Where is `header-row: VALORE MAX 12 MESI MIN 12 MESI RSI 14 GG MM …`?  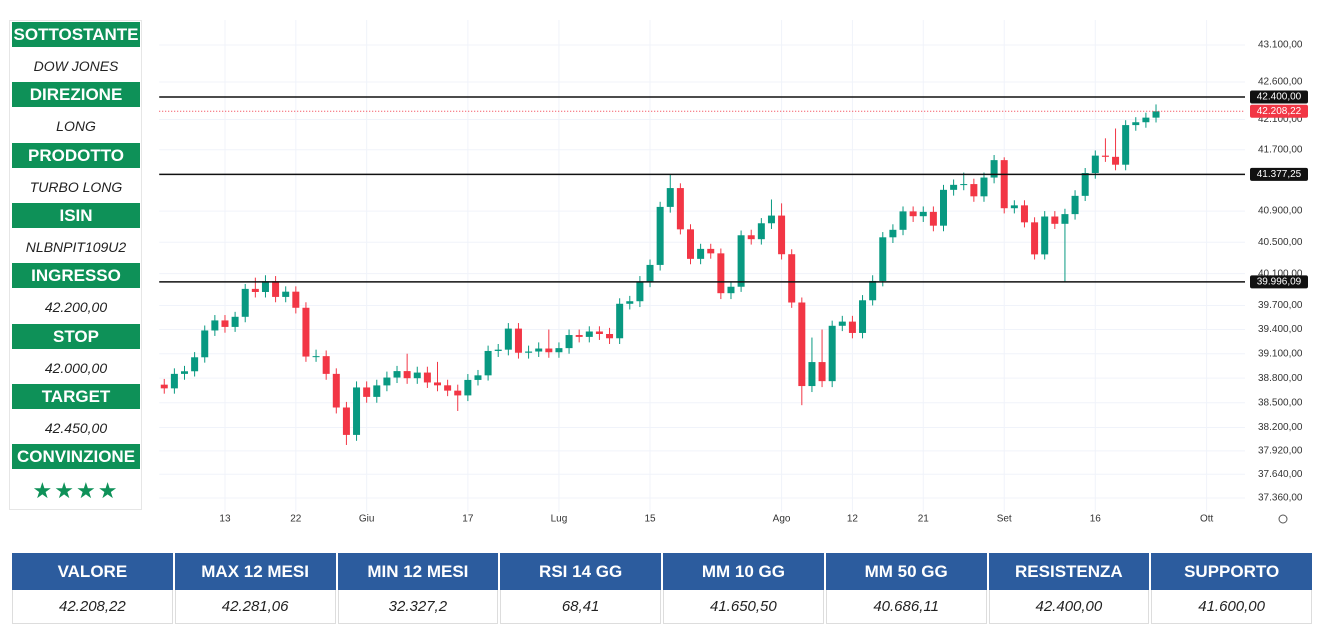 header-row: VALORE MAX 12 MESI MIN 12 MESI RSI 14 GG MM … is located at coordinates (662, 571).